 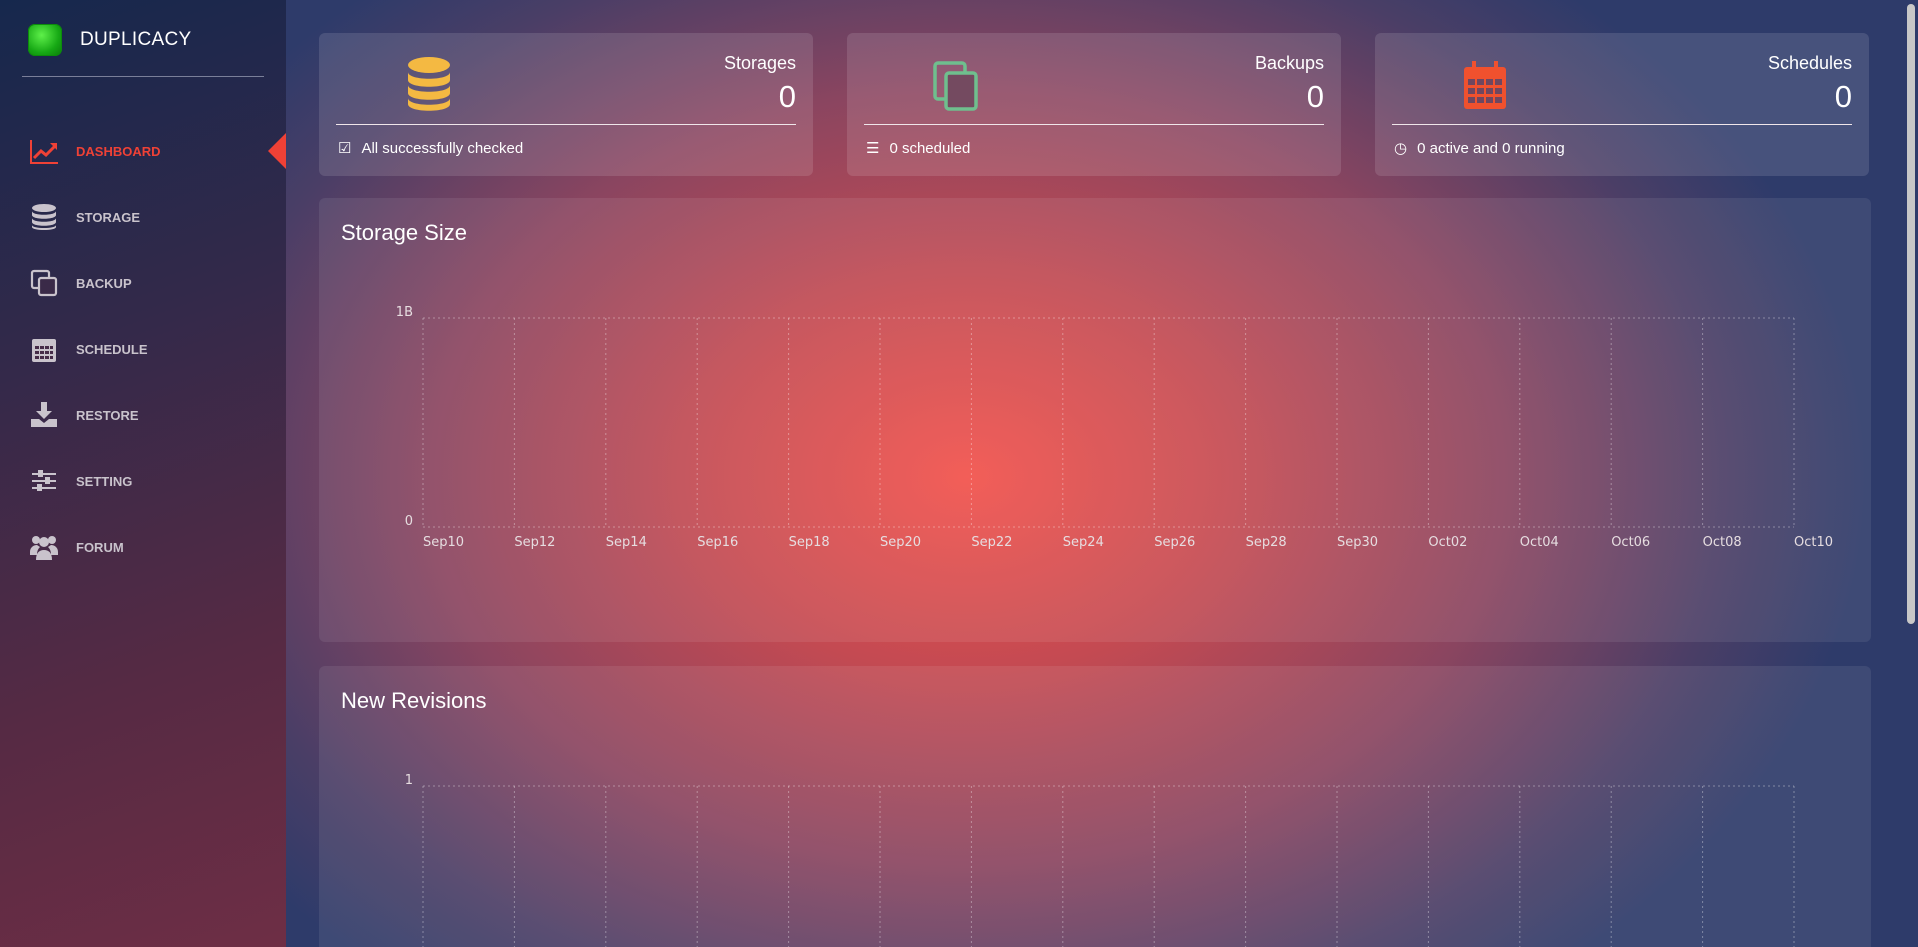 I want to click on sidebar-item-backup: BACKUP, so click(x=143, y=283).